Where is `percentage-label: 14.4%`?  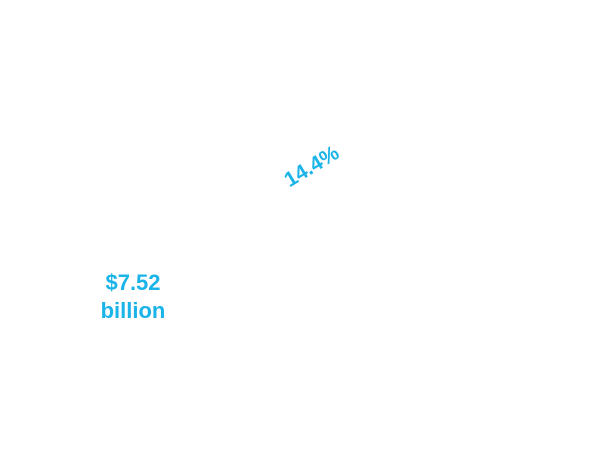
percentage-label: 14.4% is located at coordinates (312, 166).